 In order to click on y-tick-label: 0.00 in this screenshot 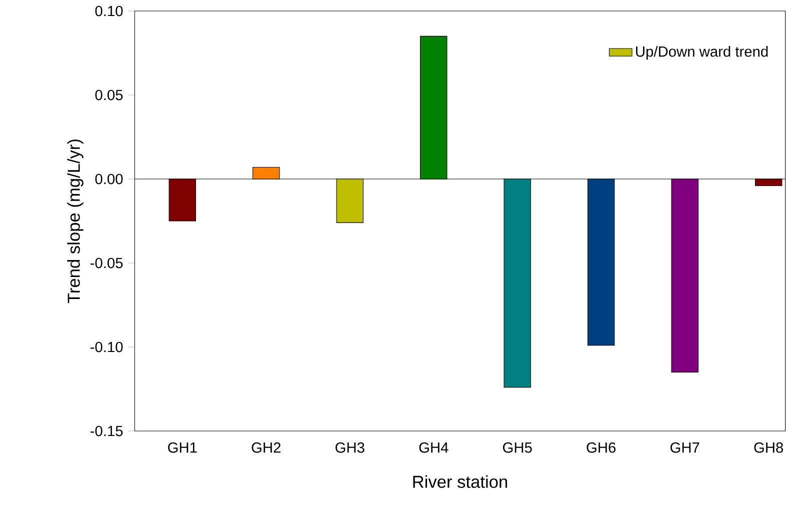, I will do `click(109, 179)`.